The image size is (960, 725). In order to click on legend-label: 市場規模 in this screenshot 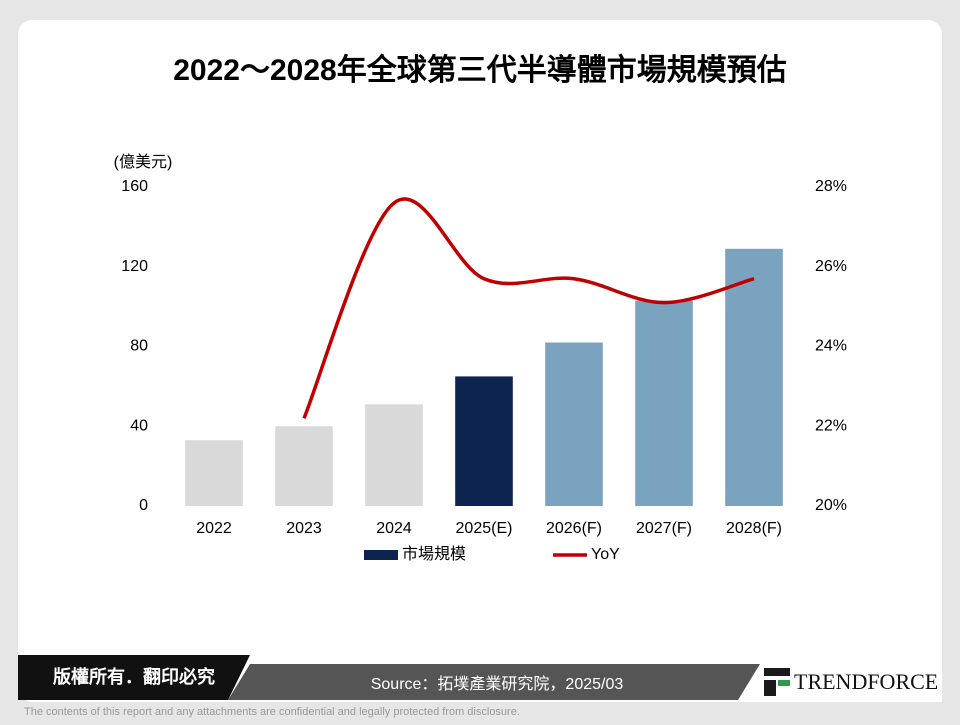, I will do `click(434, 554)`.